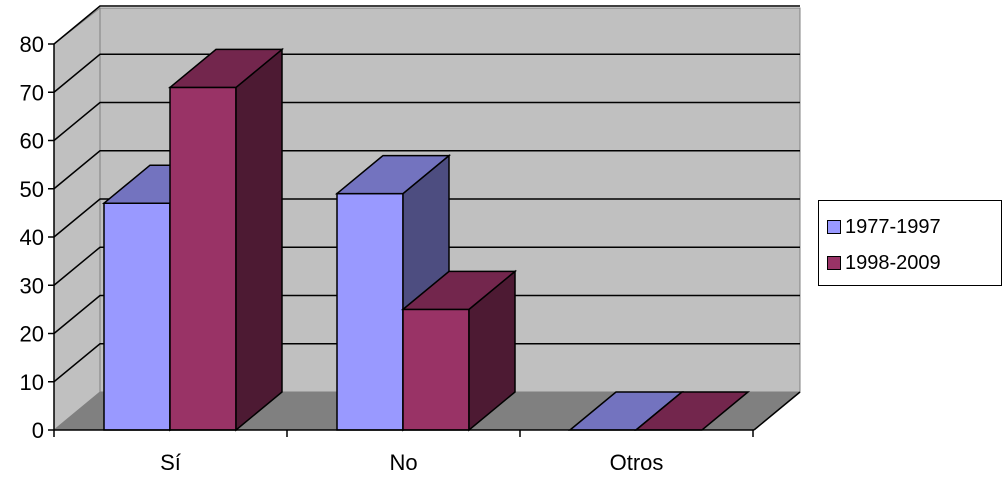  Describe the element at coordinates (32, 334) in the screenshot. I see `y-tick-label: 20` at that location.